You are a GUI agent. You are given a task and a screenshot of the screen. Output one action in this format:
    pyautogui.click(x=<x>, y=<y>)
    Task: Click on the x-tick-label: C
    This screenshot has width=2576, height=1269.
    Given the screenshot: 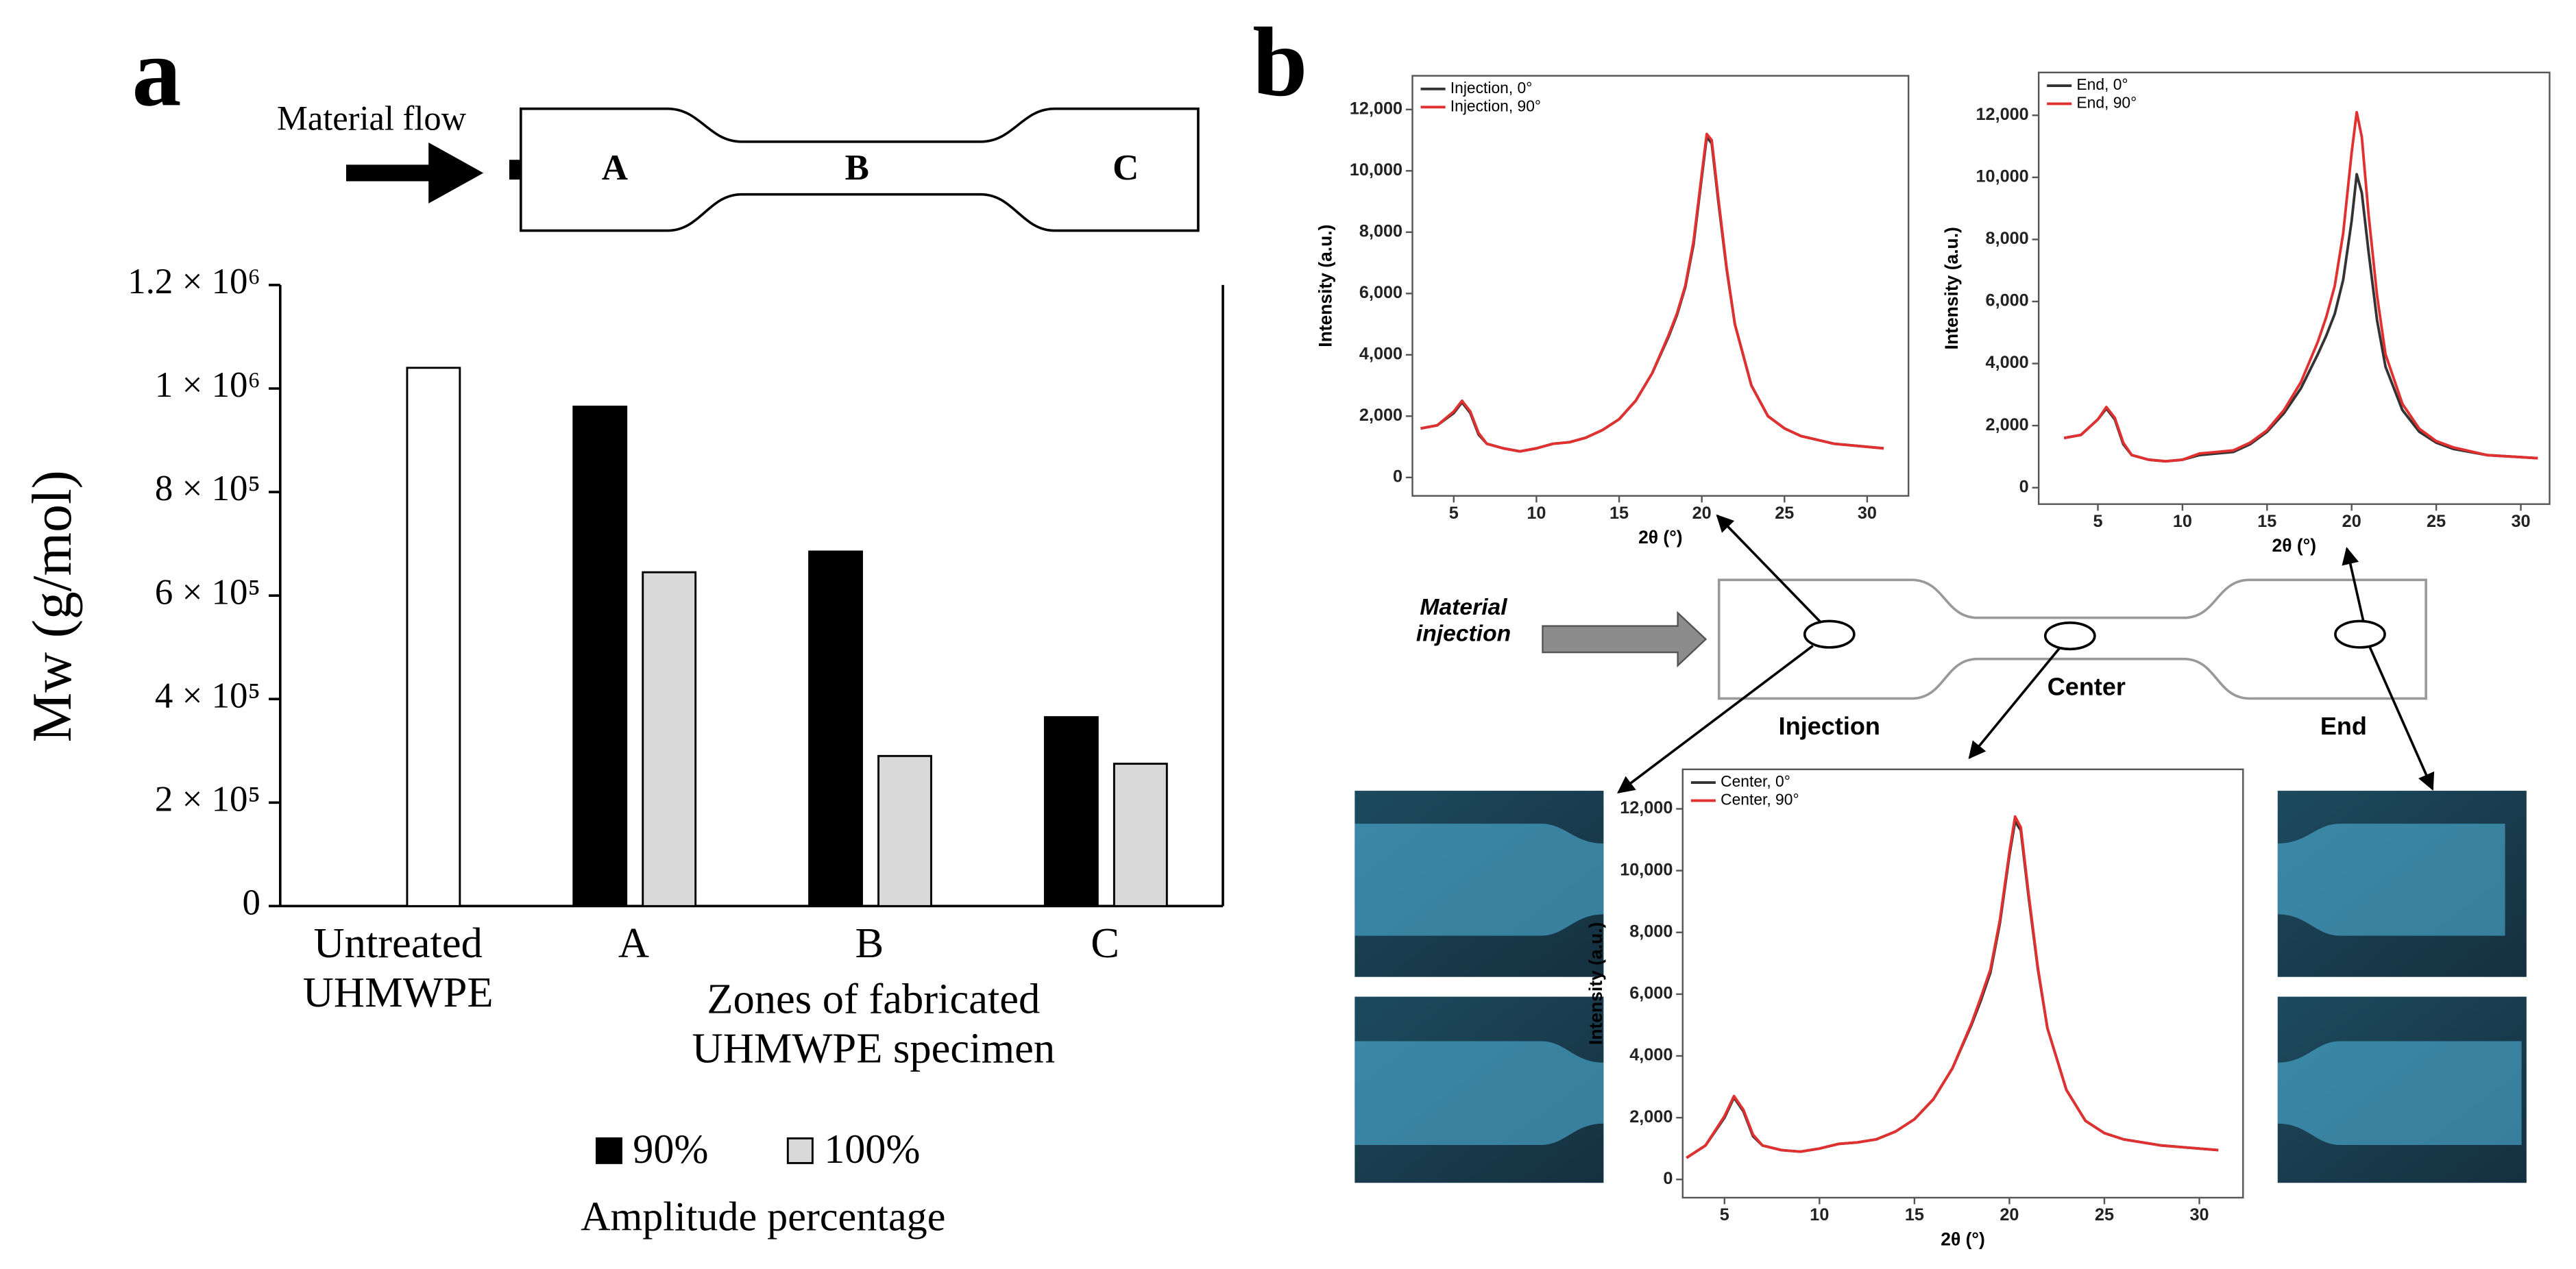 What is the action you would take?
    pyautogui.click(x=1105, y=943)
    